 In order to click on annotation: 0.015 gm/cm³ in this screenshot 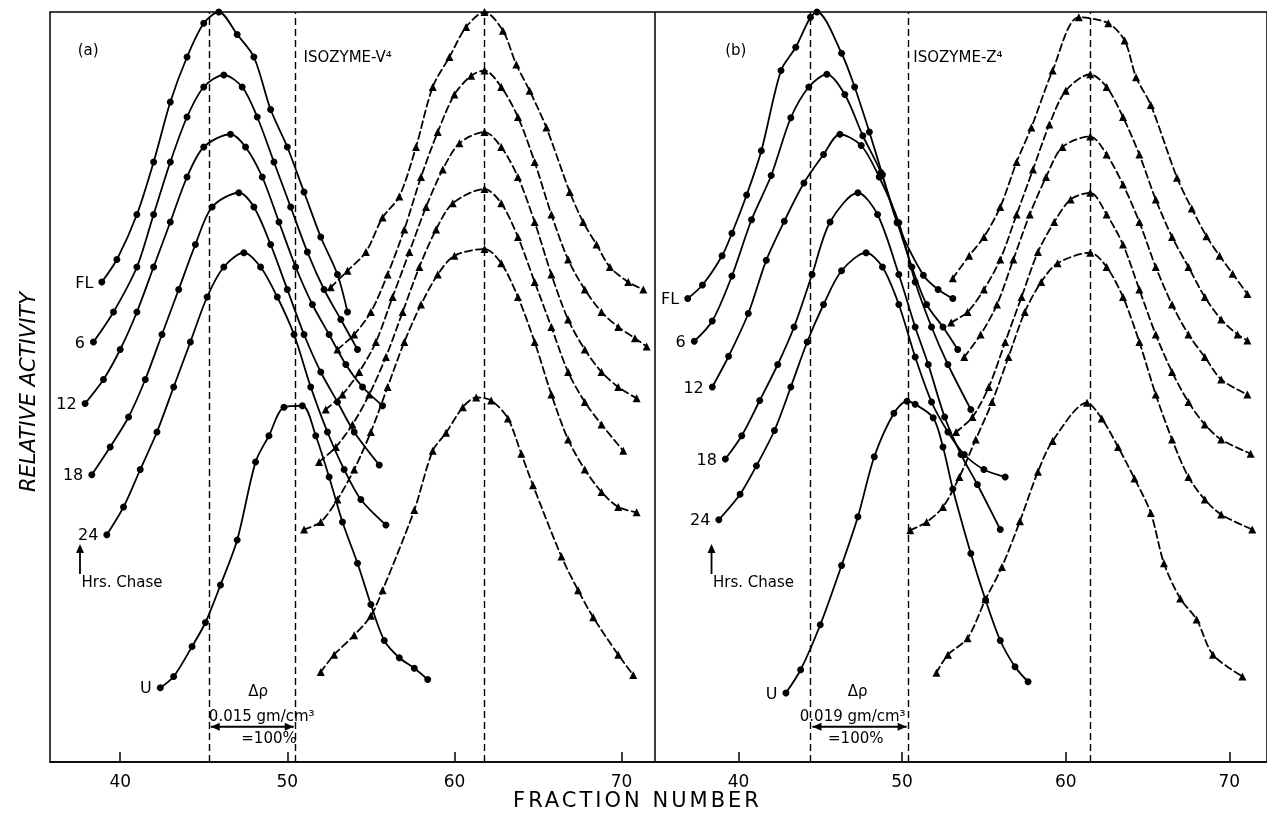, I will do `click(261, 715)`.